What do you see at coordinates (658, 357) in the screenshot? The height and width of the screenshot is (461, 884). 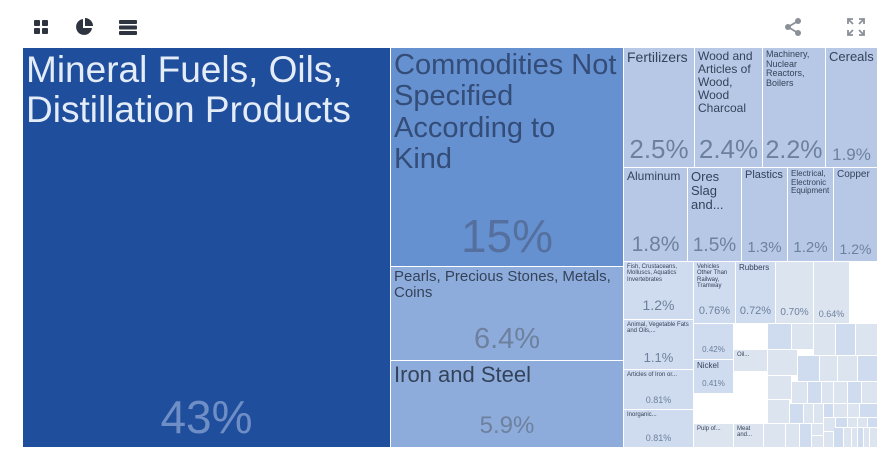 I see `treemap-cell-value: 1.1%` at bounding box center [658, 357].